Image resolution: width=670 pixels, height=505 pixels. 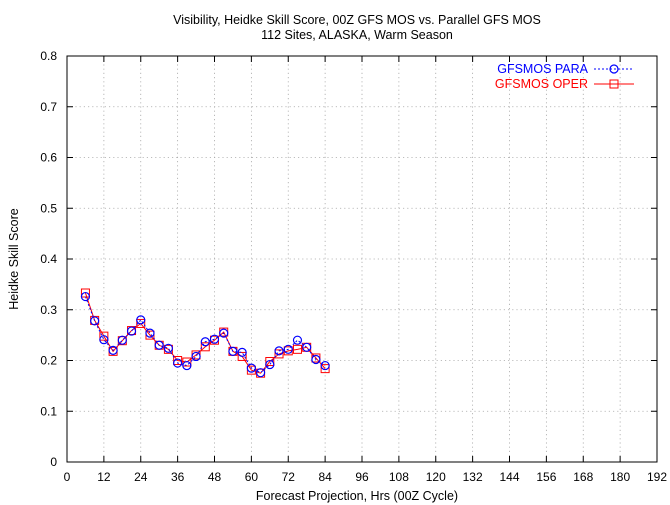 What do you see at coordinates (48, 411) in the screenshot?
I see `y-tick-label: 0.1` at bounding box center [48, 411].